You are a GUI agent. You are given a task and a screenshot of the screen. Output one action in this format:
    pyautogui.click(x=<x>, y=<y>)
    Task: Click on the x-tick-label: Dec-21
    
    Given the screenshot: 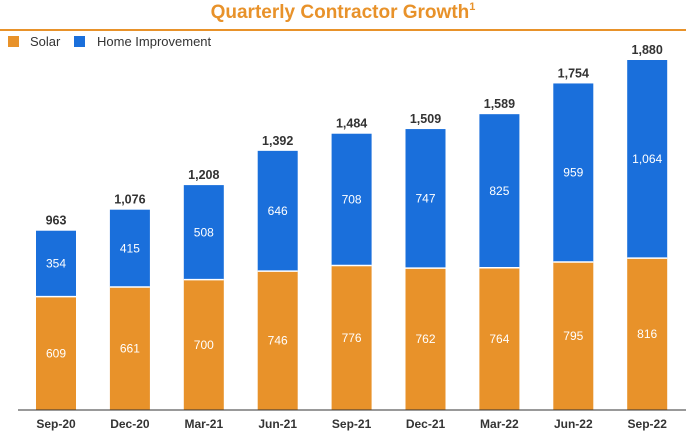 What is the action you would take?
    pyautogui.click(x=426, y=424)
    